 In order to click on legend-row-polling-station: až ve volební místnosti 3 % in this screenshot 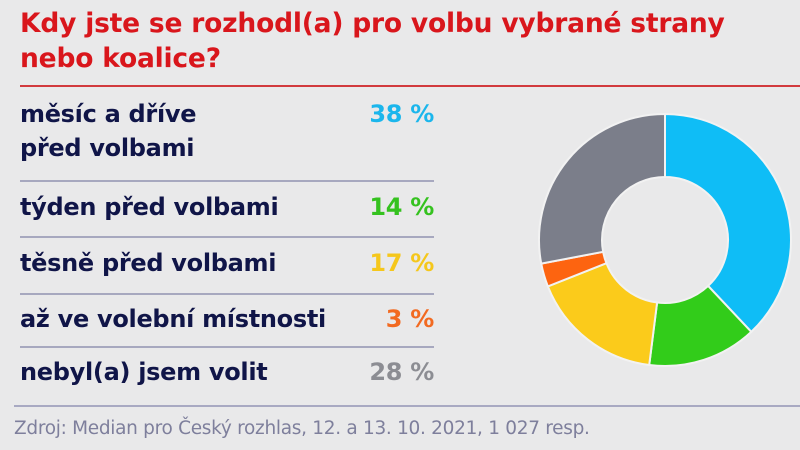, I will do `click(227, 319)`.